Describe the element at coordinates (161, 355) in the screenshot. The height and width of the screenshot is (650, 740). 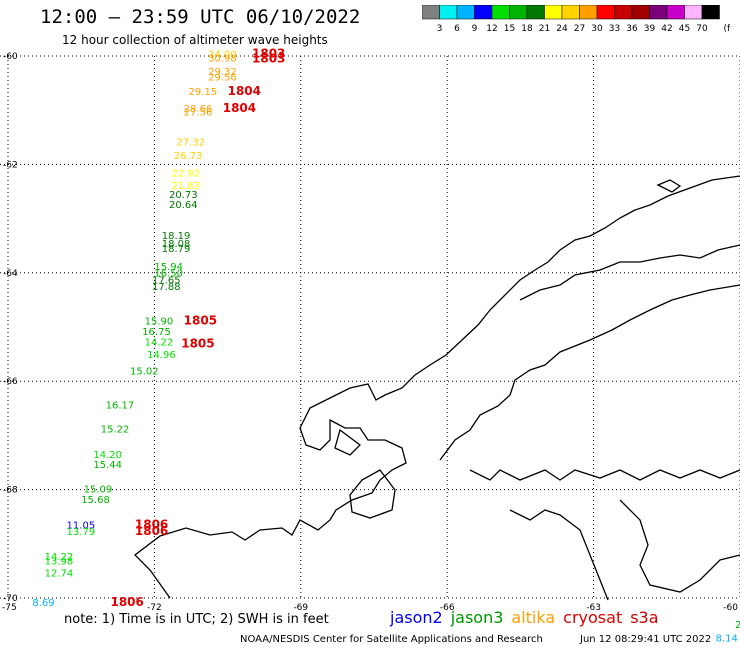
I see `wave-height-label: 14.96` at that location.